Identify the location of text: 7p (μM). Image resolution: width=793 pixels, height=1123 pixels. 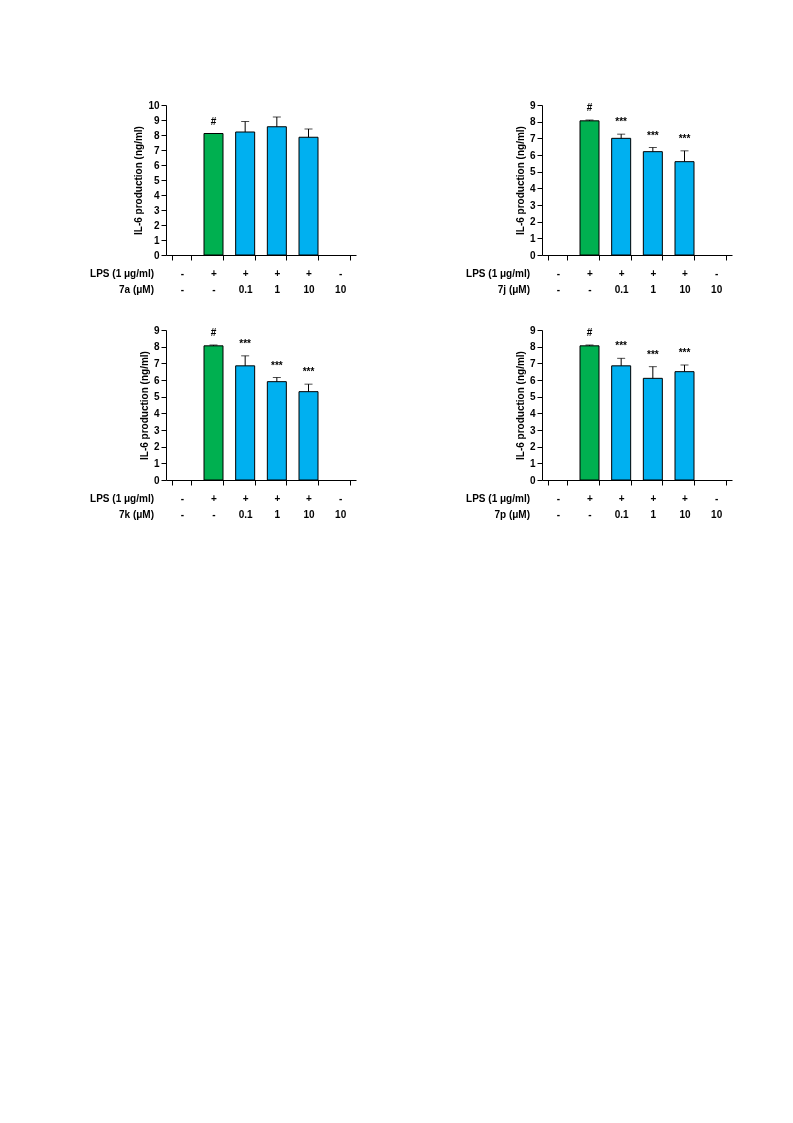
(512, 514).